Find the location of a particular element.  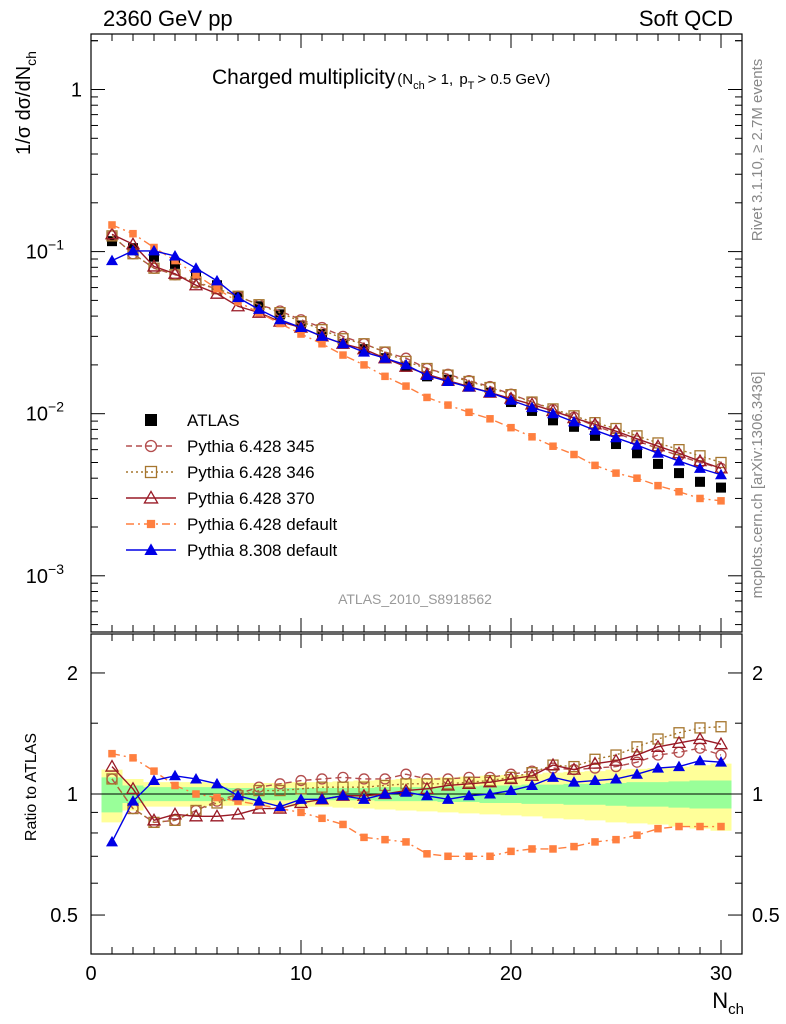

main-y-tick-label-1: 10⁻¹ is located at coordinates (45, 250).